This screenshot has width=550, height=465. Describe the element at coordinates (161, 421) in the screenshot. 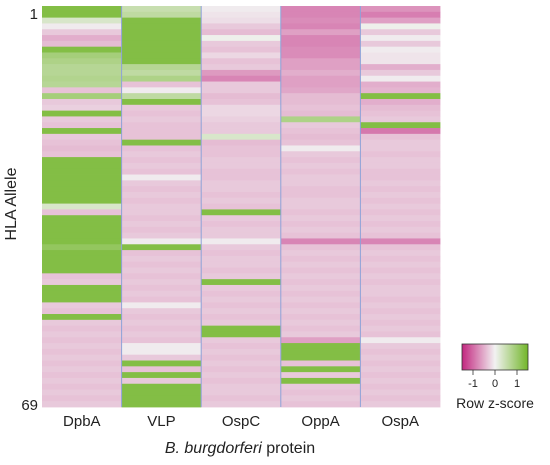

I see `column-label: VLP` at that location.